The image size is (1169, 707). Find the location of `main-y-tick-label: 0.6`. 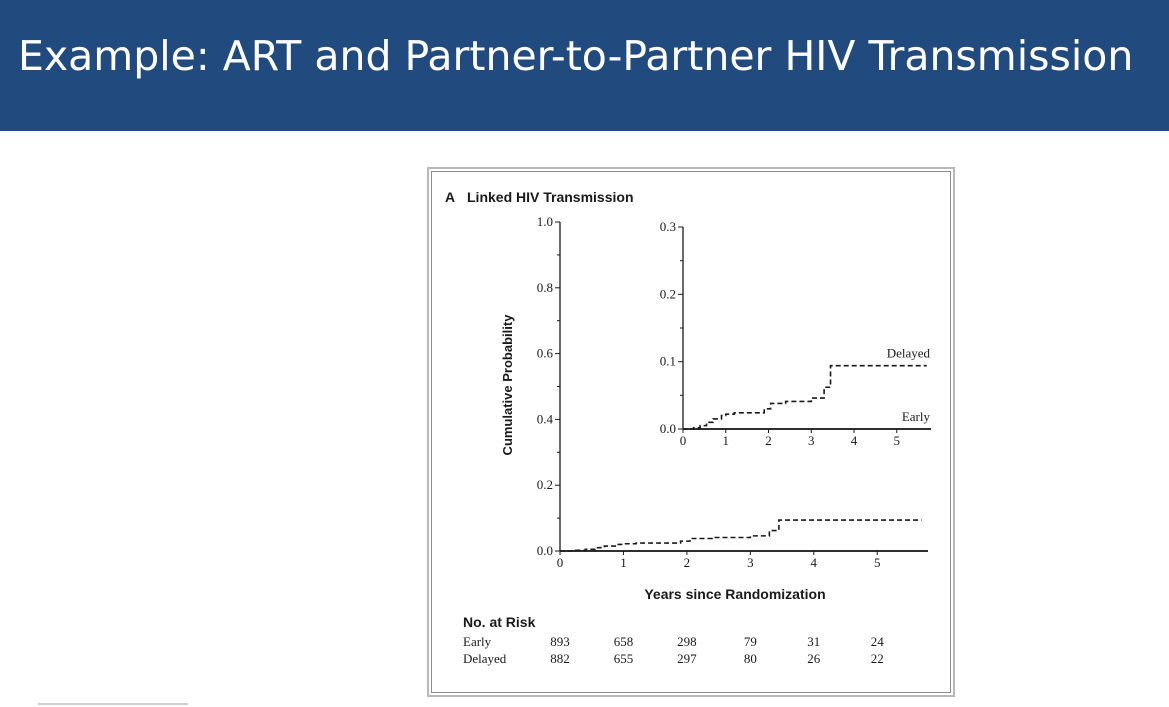

main-y-tick-label: 0.6 is located at coordinates (545, 353).